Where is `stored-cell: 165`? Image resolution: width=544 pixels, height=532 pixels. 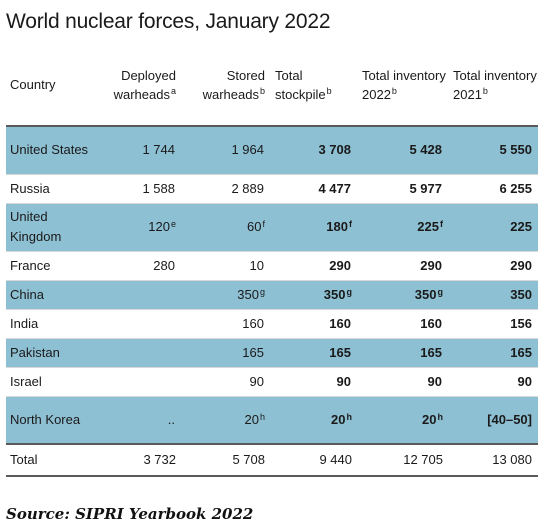 stored-cell: 165 is located at coordinates (226, 353).